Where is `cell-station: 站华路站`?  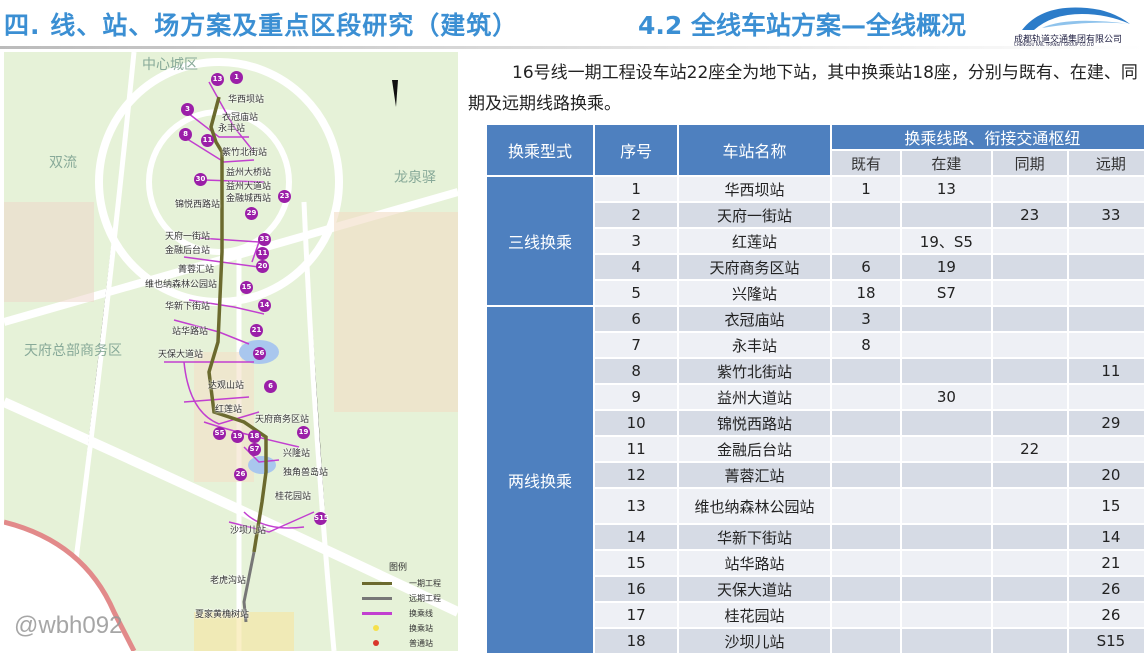
cell-station: 站华路站 is located at coordinates (754, 563).